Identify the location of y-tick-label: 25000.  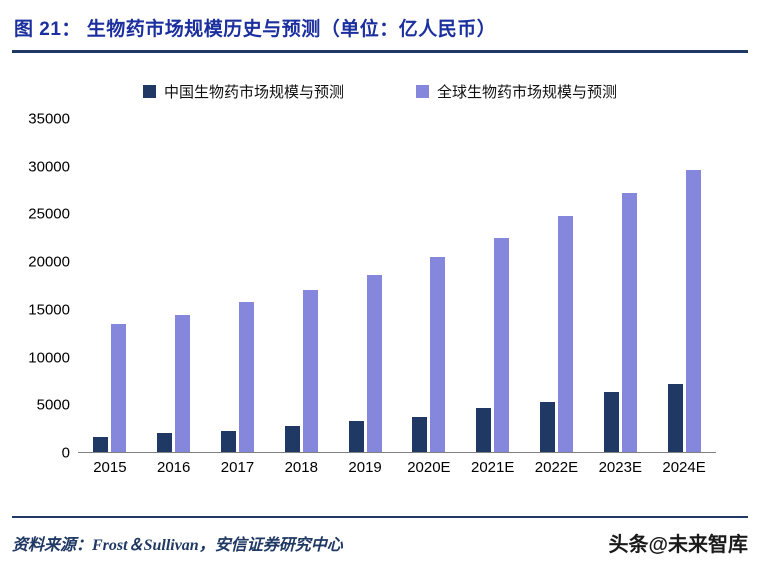
(49, 214).